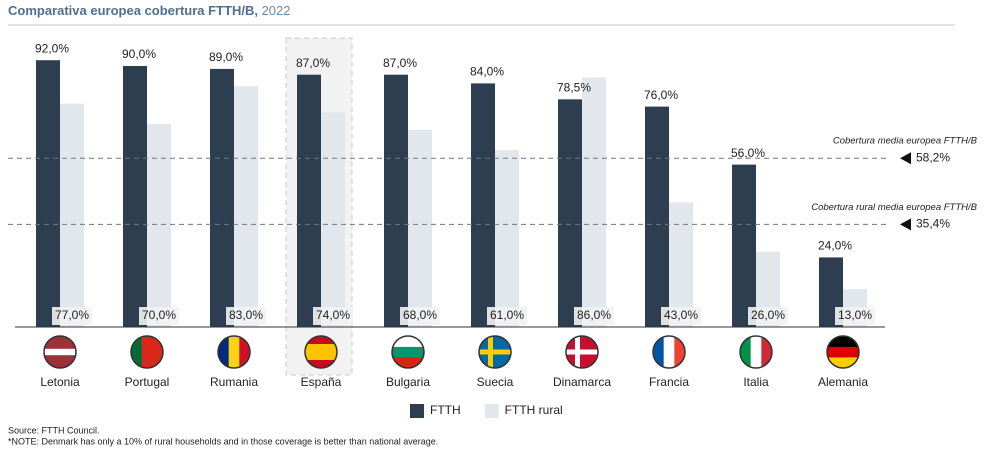  What do you see at coordinates (147, 382) in the screenshot?
I see `x-tick-label: Portugal` at bounding box center [147, 382].